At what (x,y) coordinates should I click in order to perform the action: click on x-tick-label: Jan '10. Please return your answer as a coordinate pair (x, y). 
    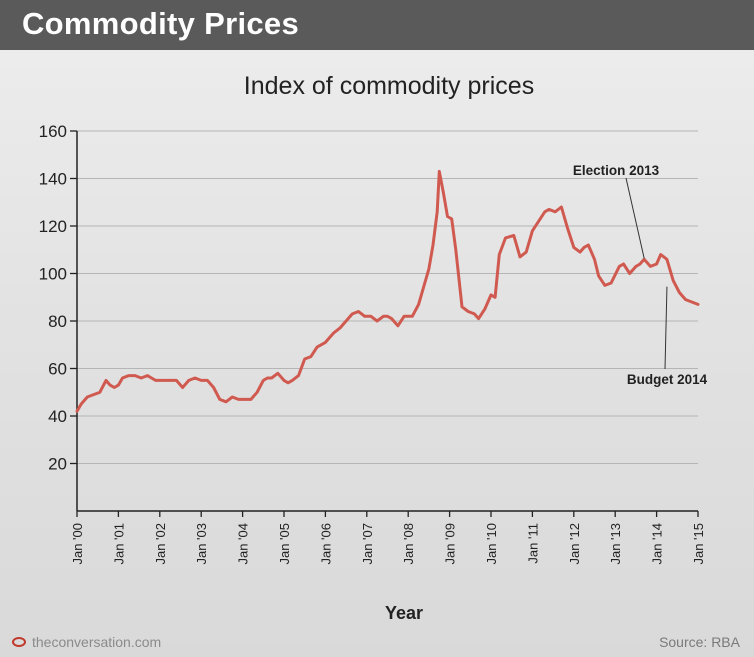
    Looking at the image, I should click on (491, 544).